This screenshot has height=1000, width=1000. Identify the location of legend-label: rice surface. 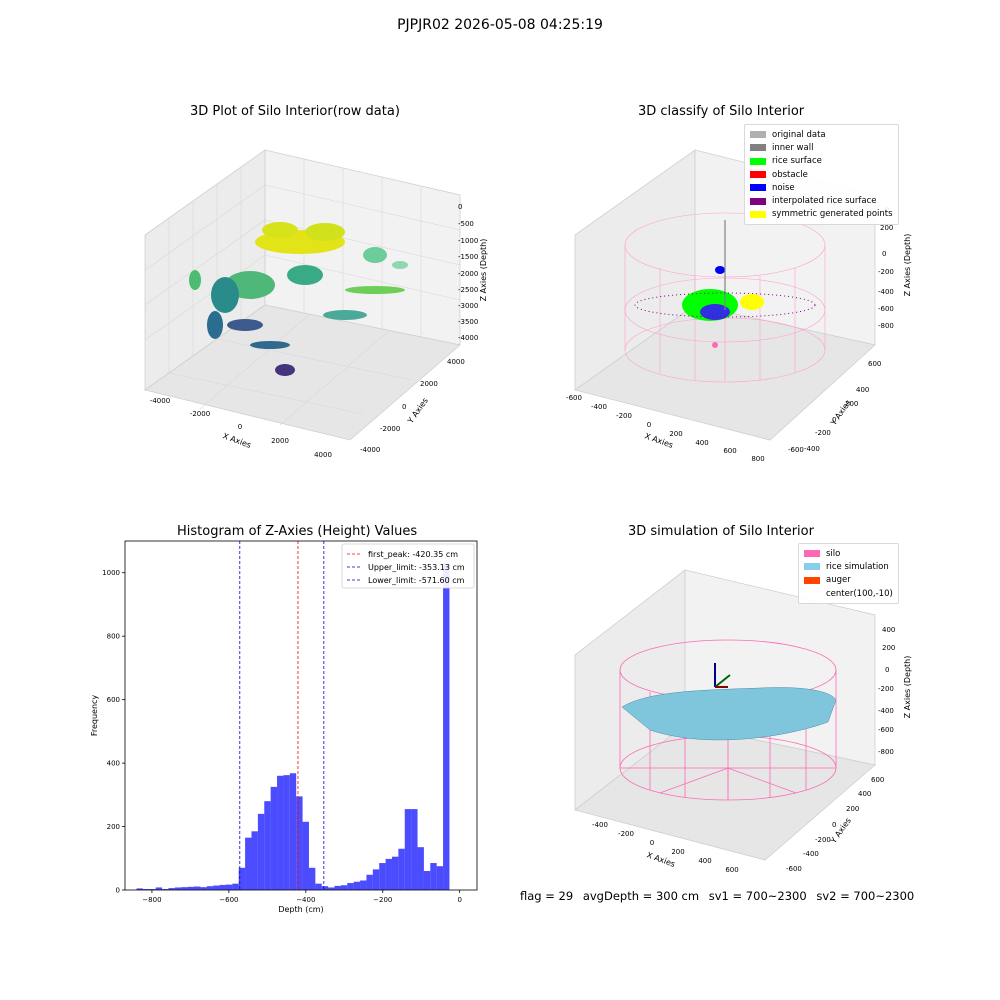
(797, 161).